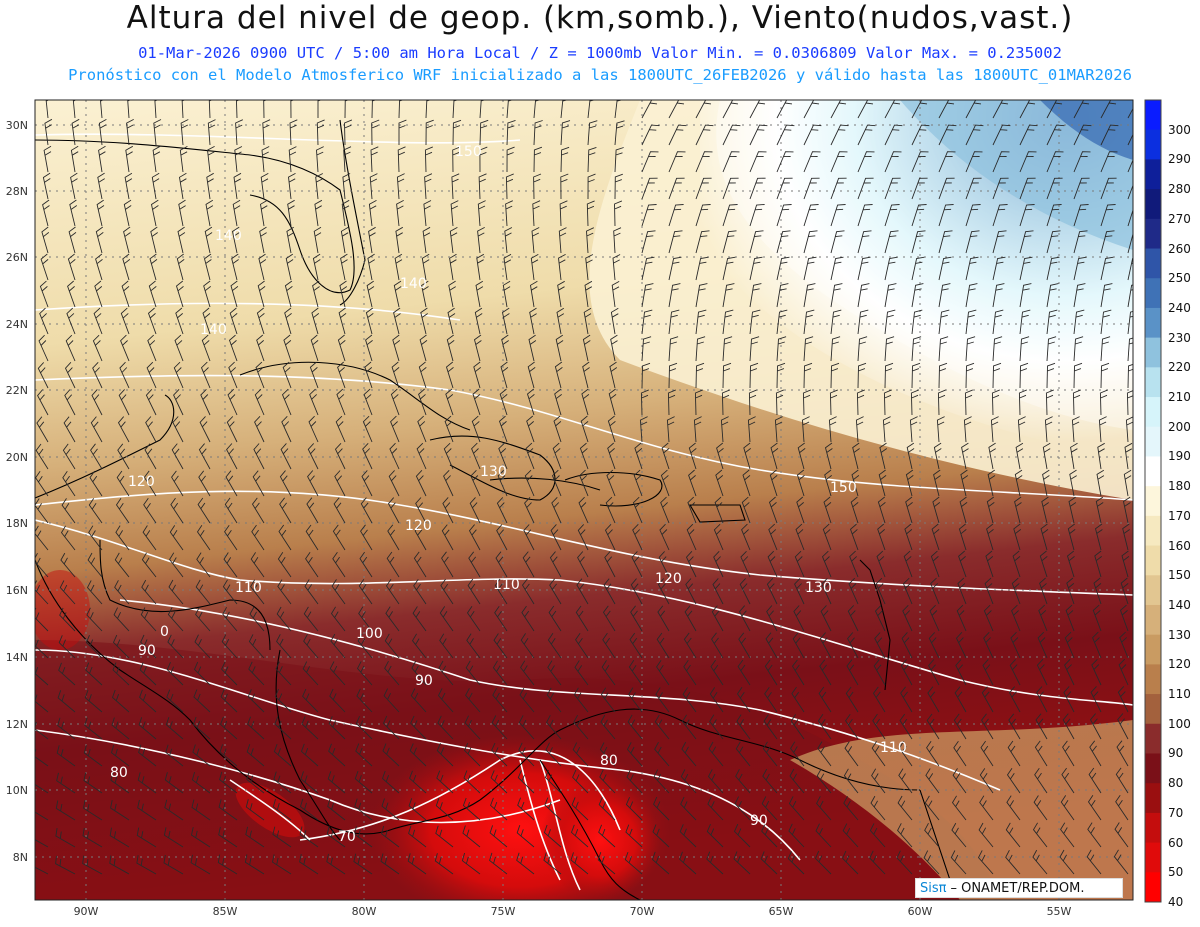  What do you see at coordinates (1179, 723) in the screenshot?
I see `colorbar-label: 100` at bounding box center [1179, 723].